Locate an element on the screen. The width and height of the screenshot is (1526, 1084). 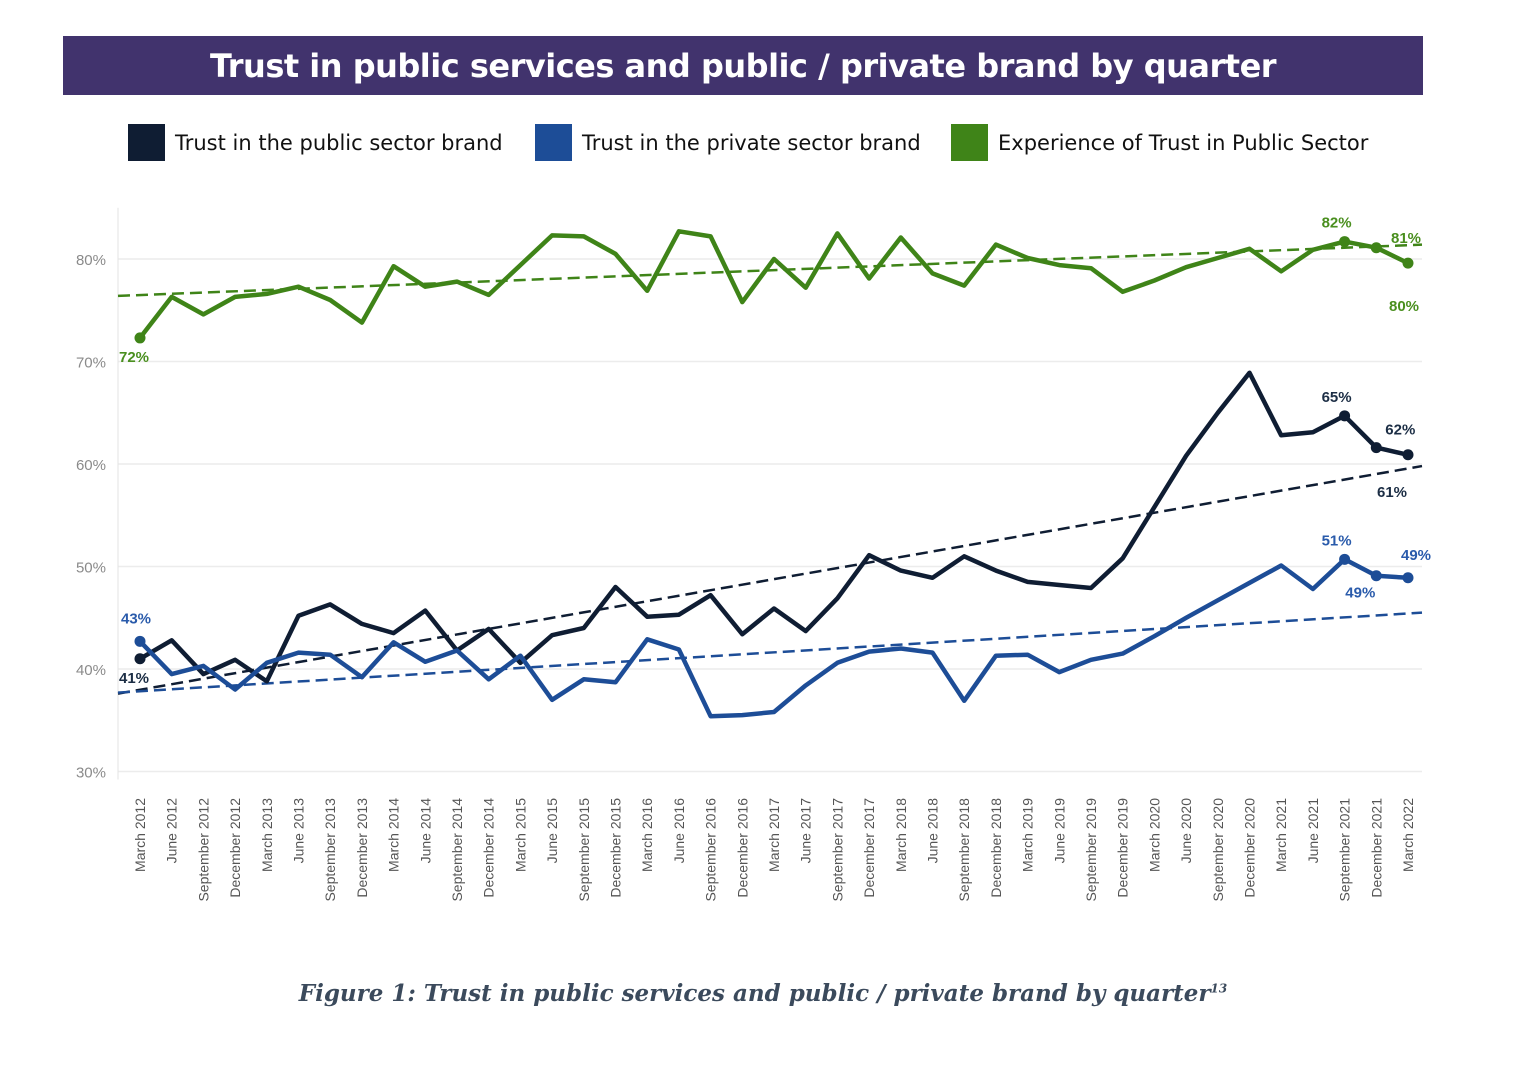
x-tick-label: December 2012 is located at coordinates (235, 848).